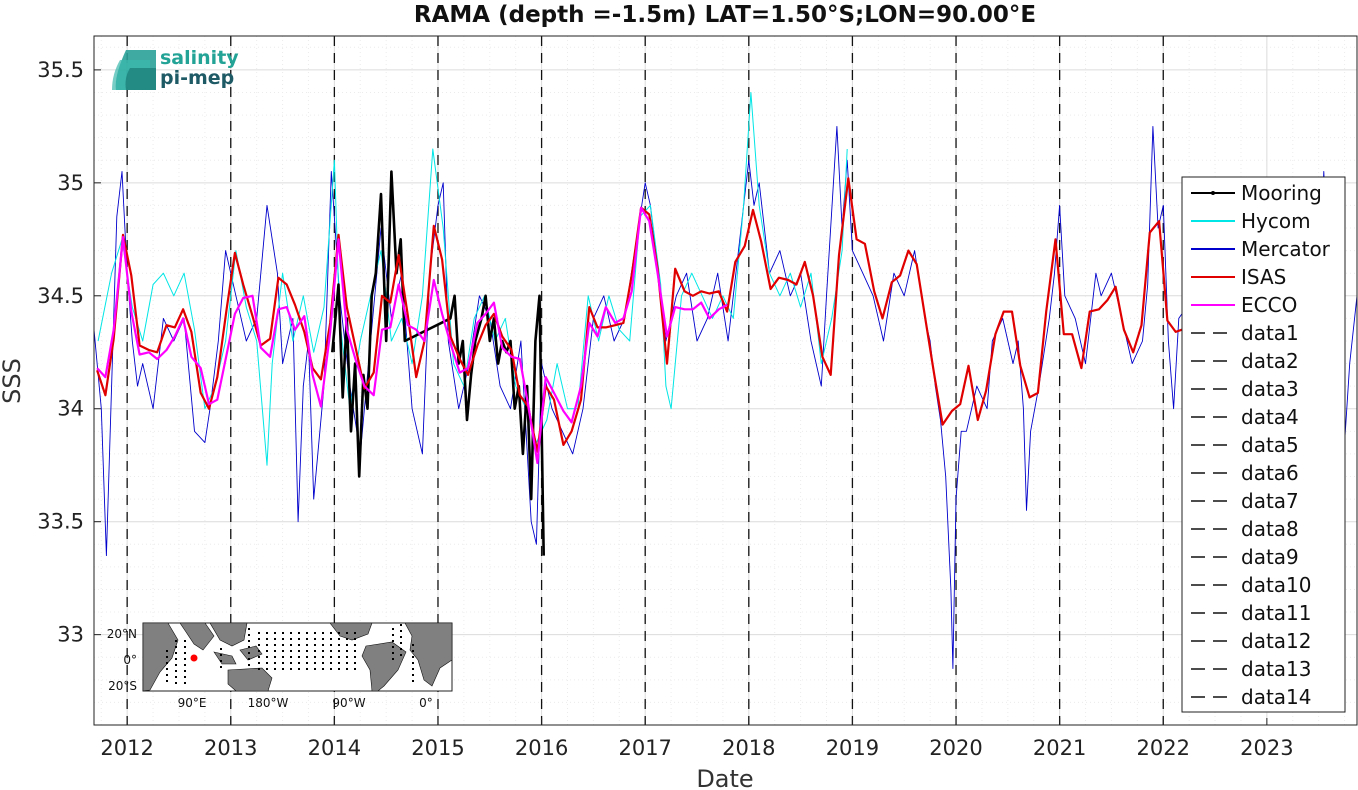 This screenshot has height=790, width=1358. Describe the element at coordinates (1244, 305) in the screenshot. I see `legend-item-ecco: ECCO` at that location.